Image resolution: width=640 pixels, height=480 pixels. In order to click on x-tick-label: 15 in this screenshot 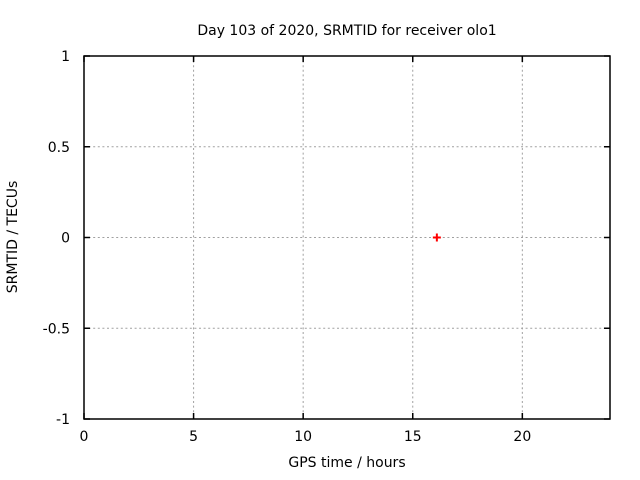, I will do `click(413, 437)`.